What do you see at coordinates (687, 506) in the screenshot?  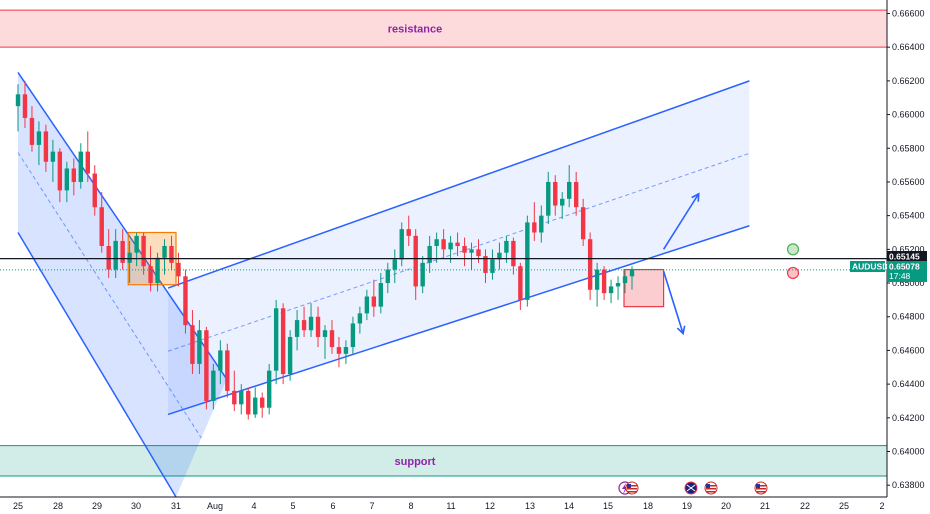 I see `time-tick-label: 19` at bounding box center [687, 506].